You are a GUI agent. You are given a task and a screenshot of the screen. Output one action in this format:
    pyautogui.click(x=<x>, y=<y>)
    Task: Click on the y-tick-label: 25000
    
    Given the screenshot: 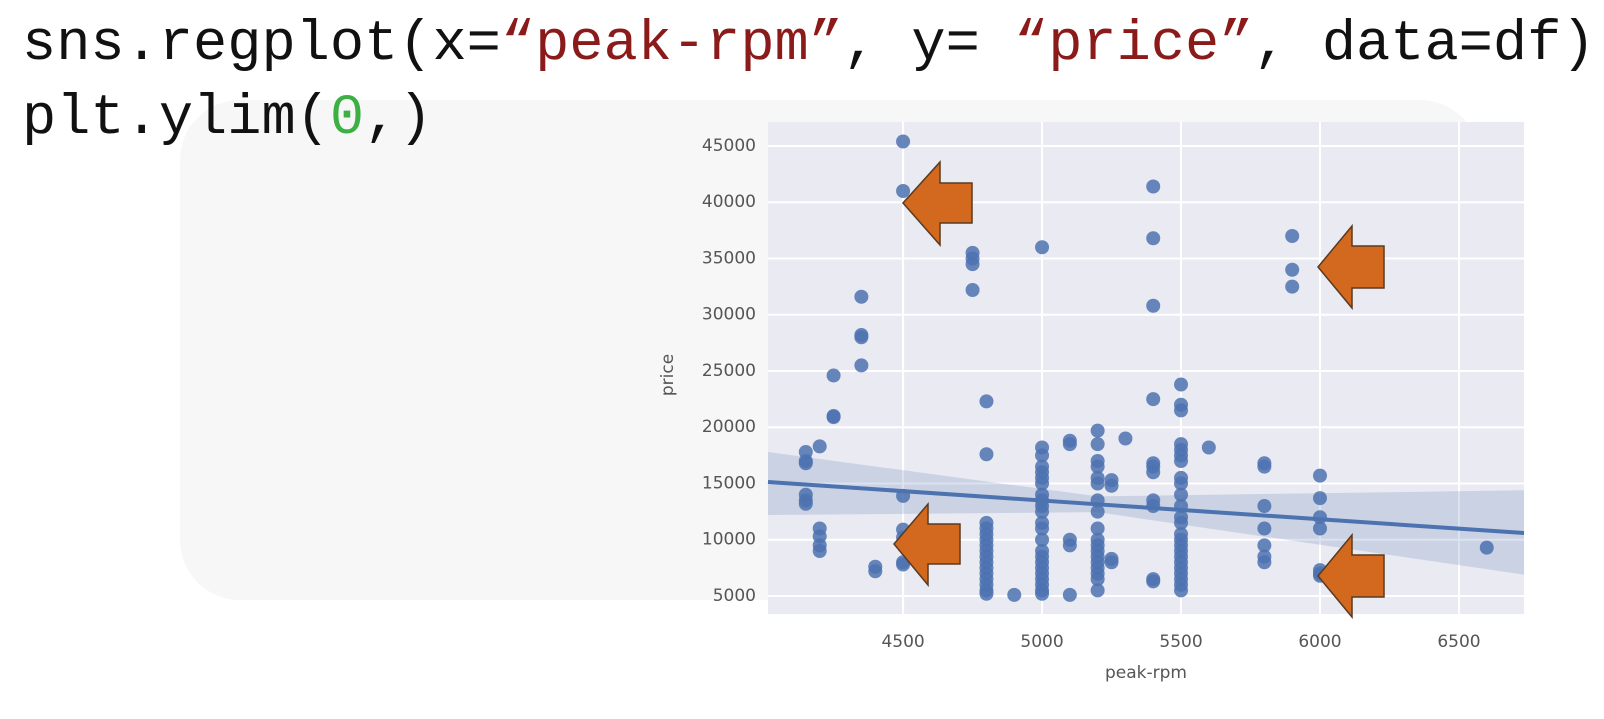 What is the action you would take?
    pyautogui.click(x=729, y=371)
    